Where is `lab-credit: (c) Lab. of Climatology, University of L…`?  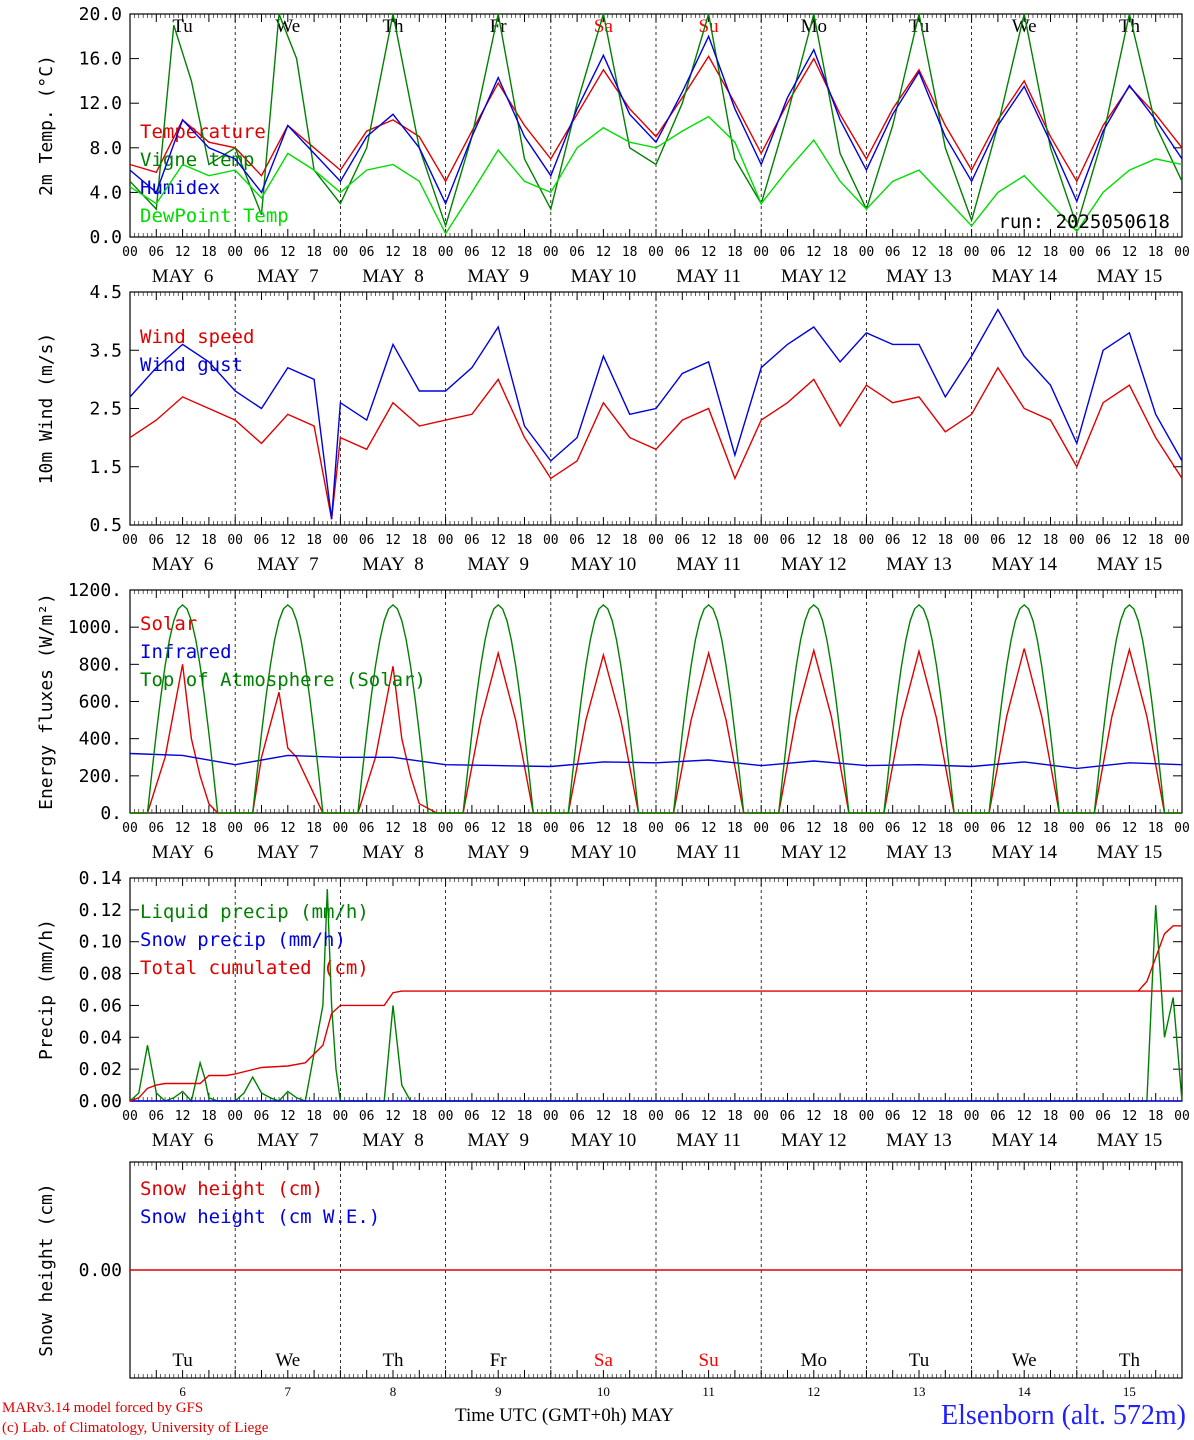 lab-credit: (c) Lab. of Climatology, University of L… is located at coordinates (135, 1428).